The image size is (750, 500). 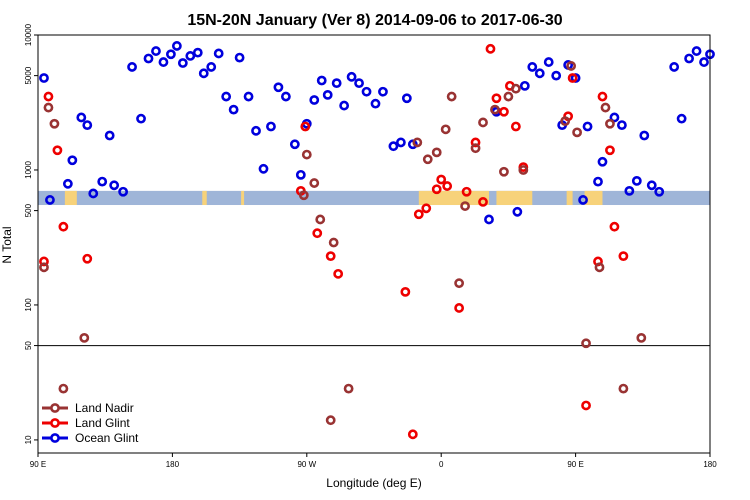 I want to click on legend-item: Ocean Glint, so click(x=90, y=438).